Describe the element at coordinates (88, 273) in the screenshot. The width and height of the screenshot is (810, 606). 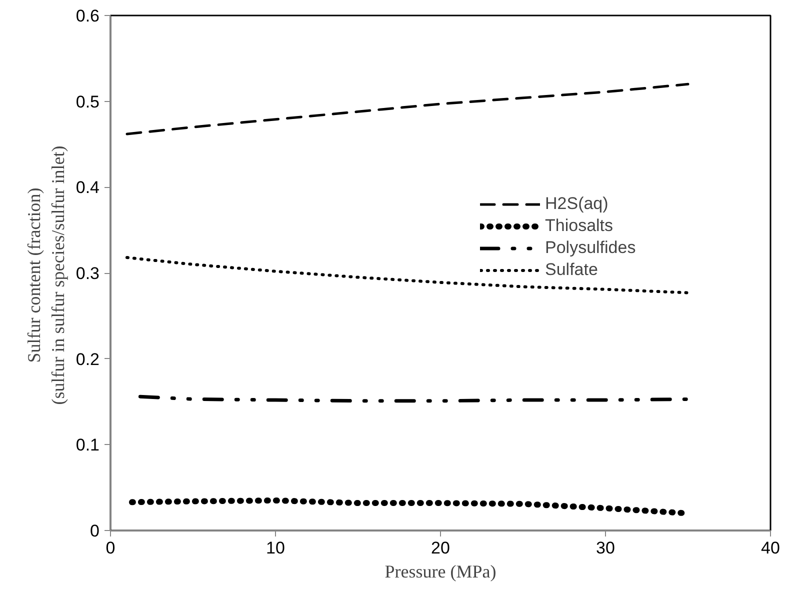
I see `y-tick-label: 0.3` at that location.